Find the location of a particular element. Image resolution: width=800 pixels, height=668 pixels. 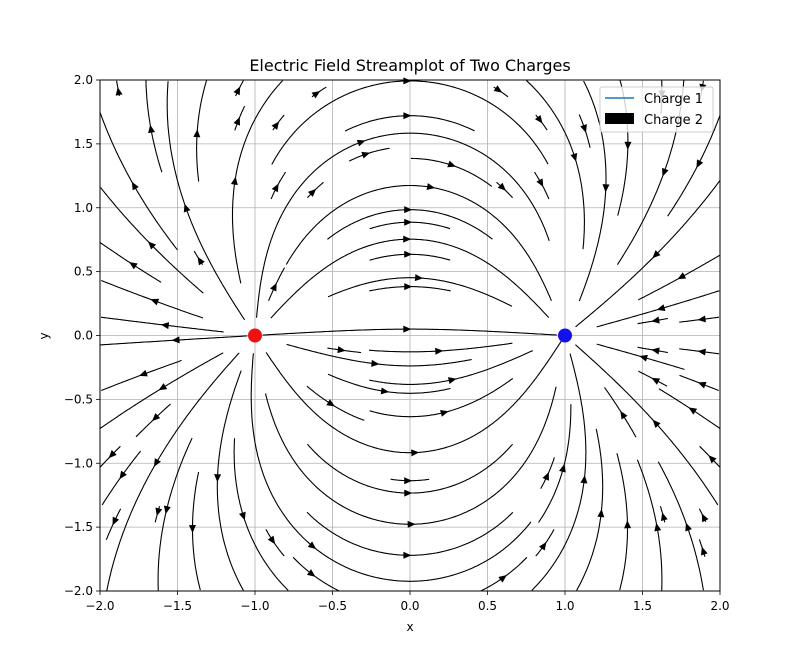

x-tick-label: 1.0 is located at coordinates (564, 606).